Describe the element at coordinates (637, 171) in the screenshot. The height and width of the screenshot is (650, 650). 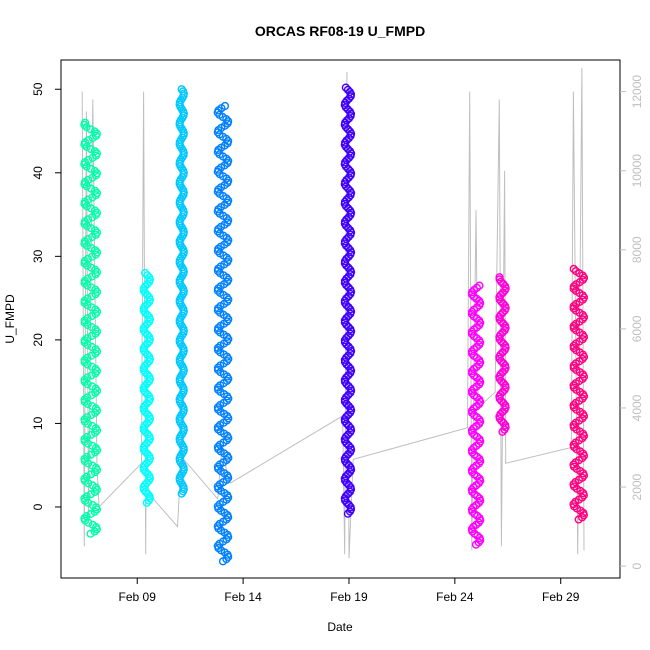
I see `y2-tick-label: 10000` at that location.